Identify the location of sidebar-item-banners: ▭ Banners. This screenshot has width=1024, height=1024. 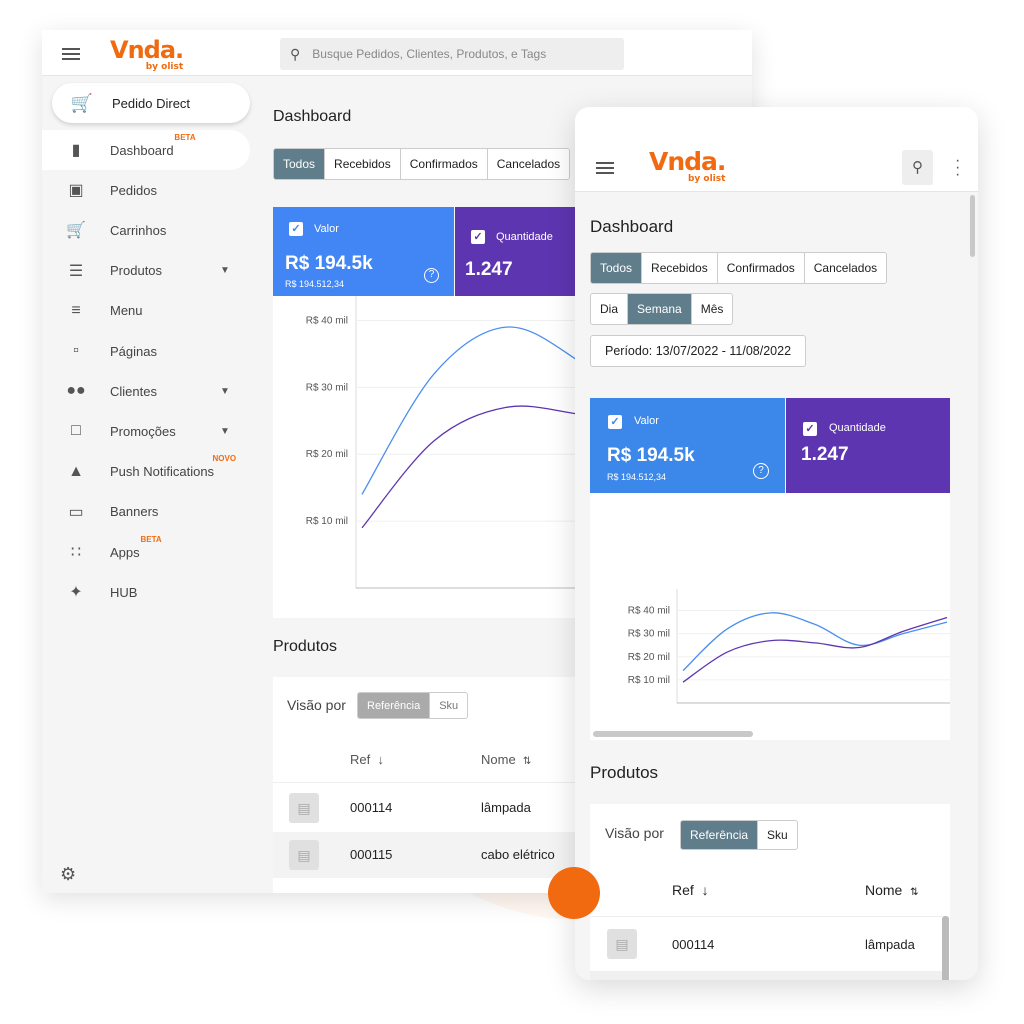
(146, 512).